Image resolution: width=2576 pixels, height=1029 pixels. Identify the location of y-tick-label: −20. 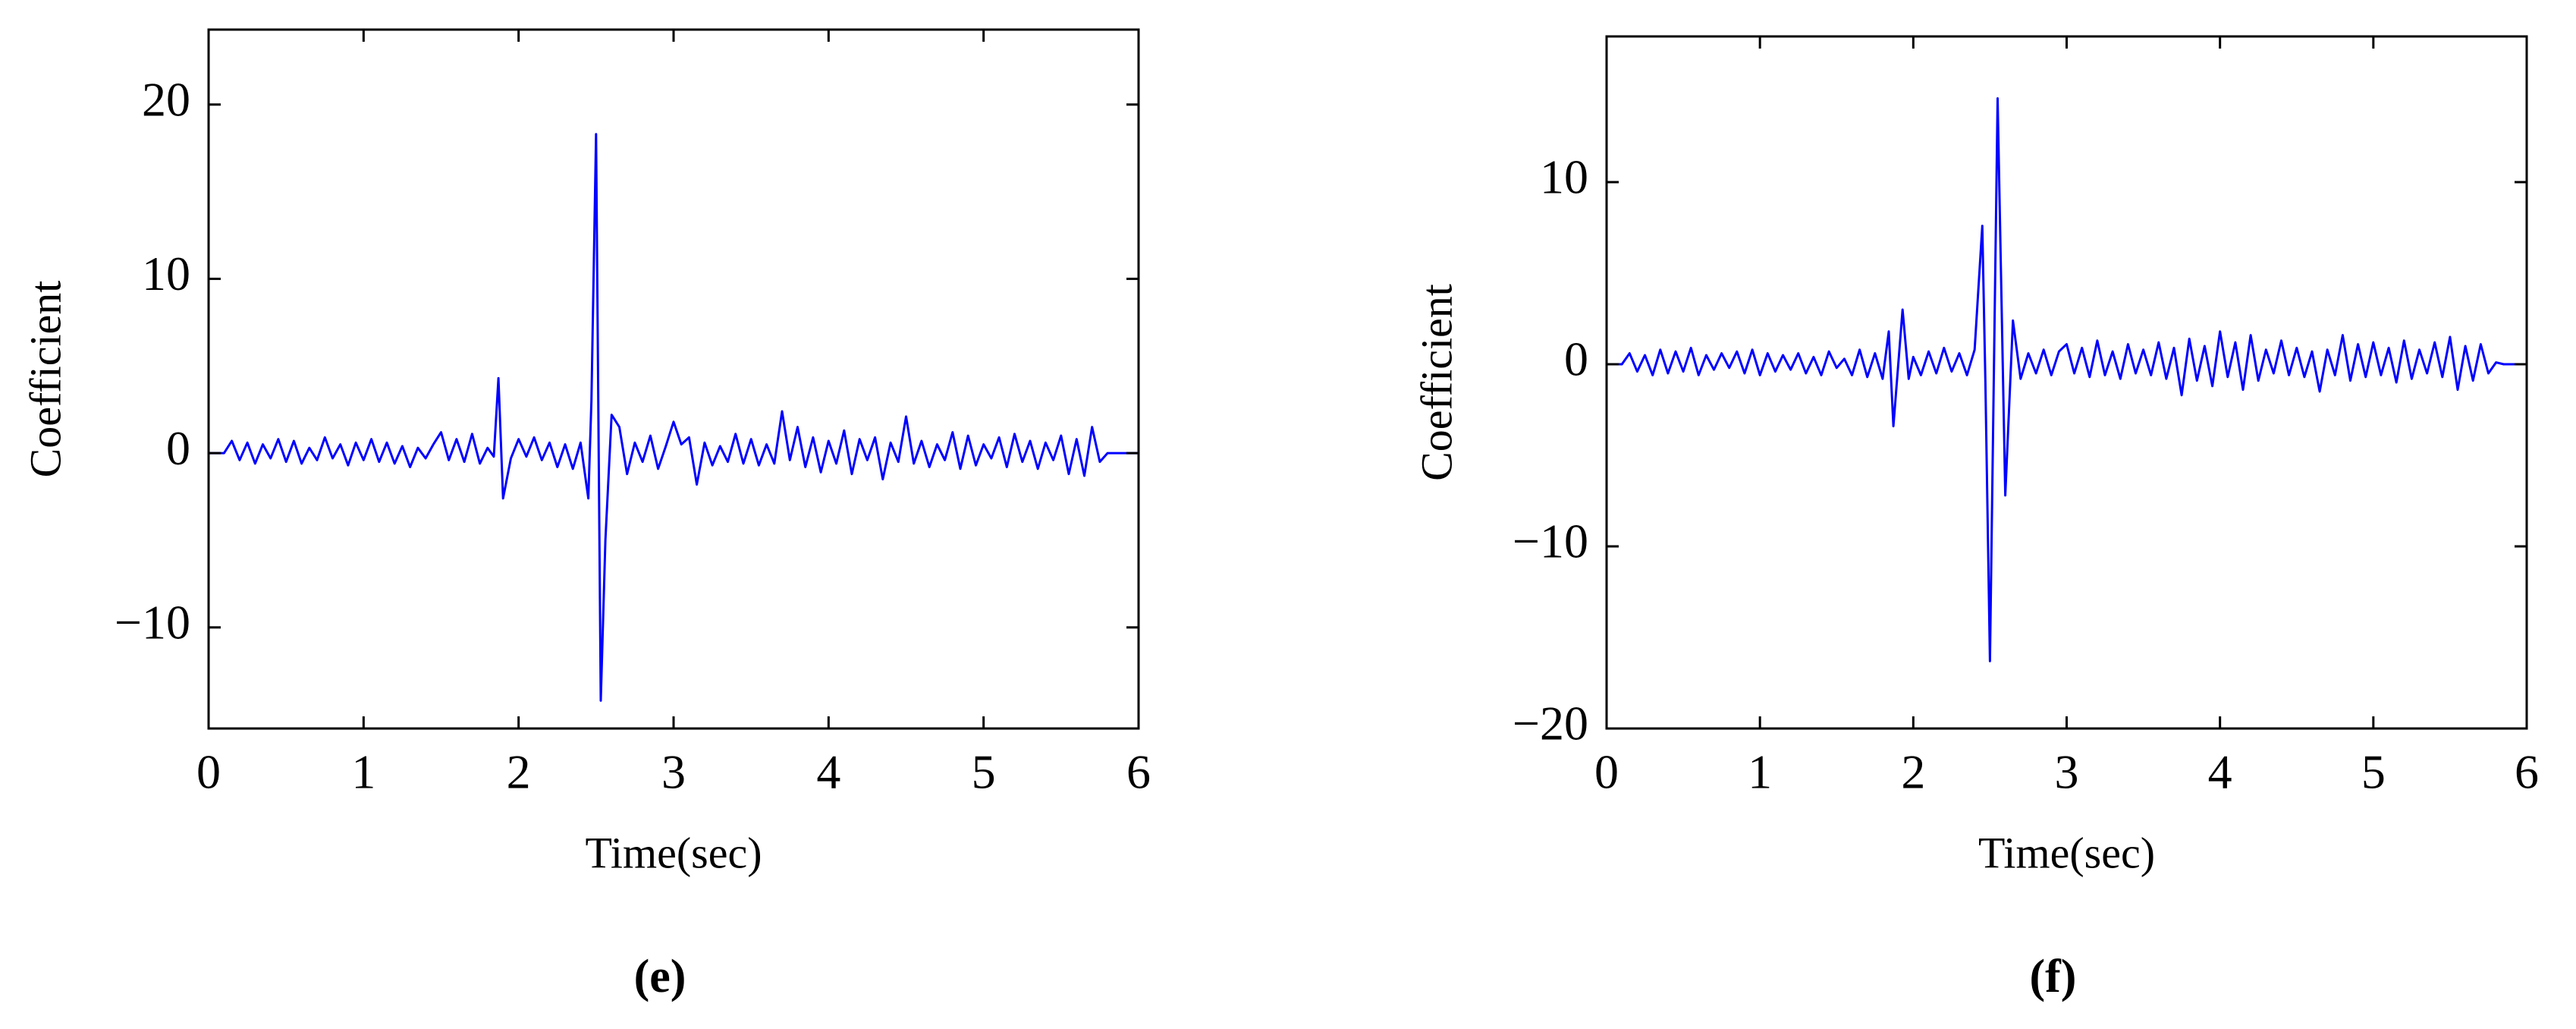
(1550, 724).